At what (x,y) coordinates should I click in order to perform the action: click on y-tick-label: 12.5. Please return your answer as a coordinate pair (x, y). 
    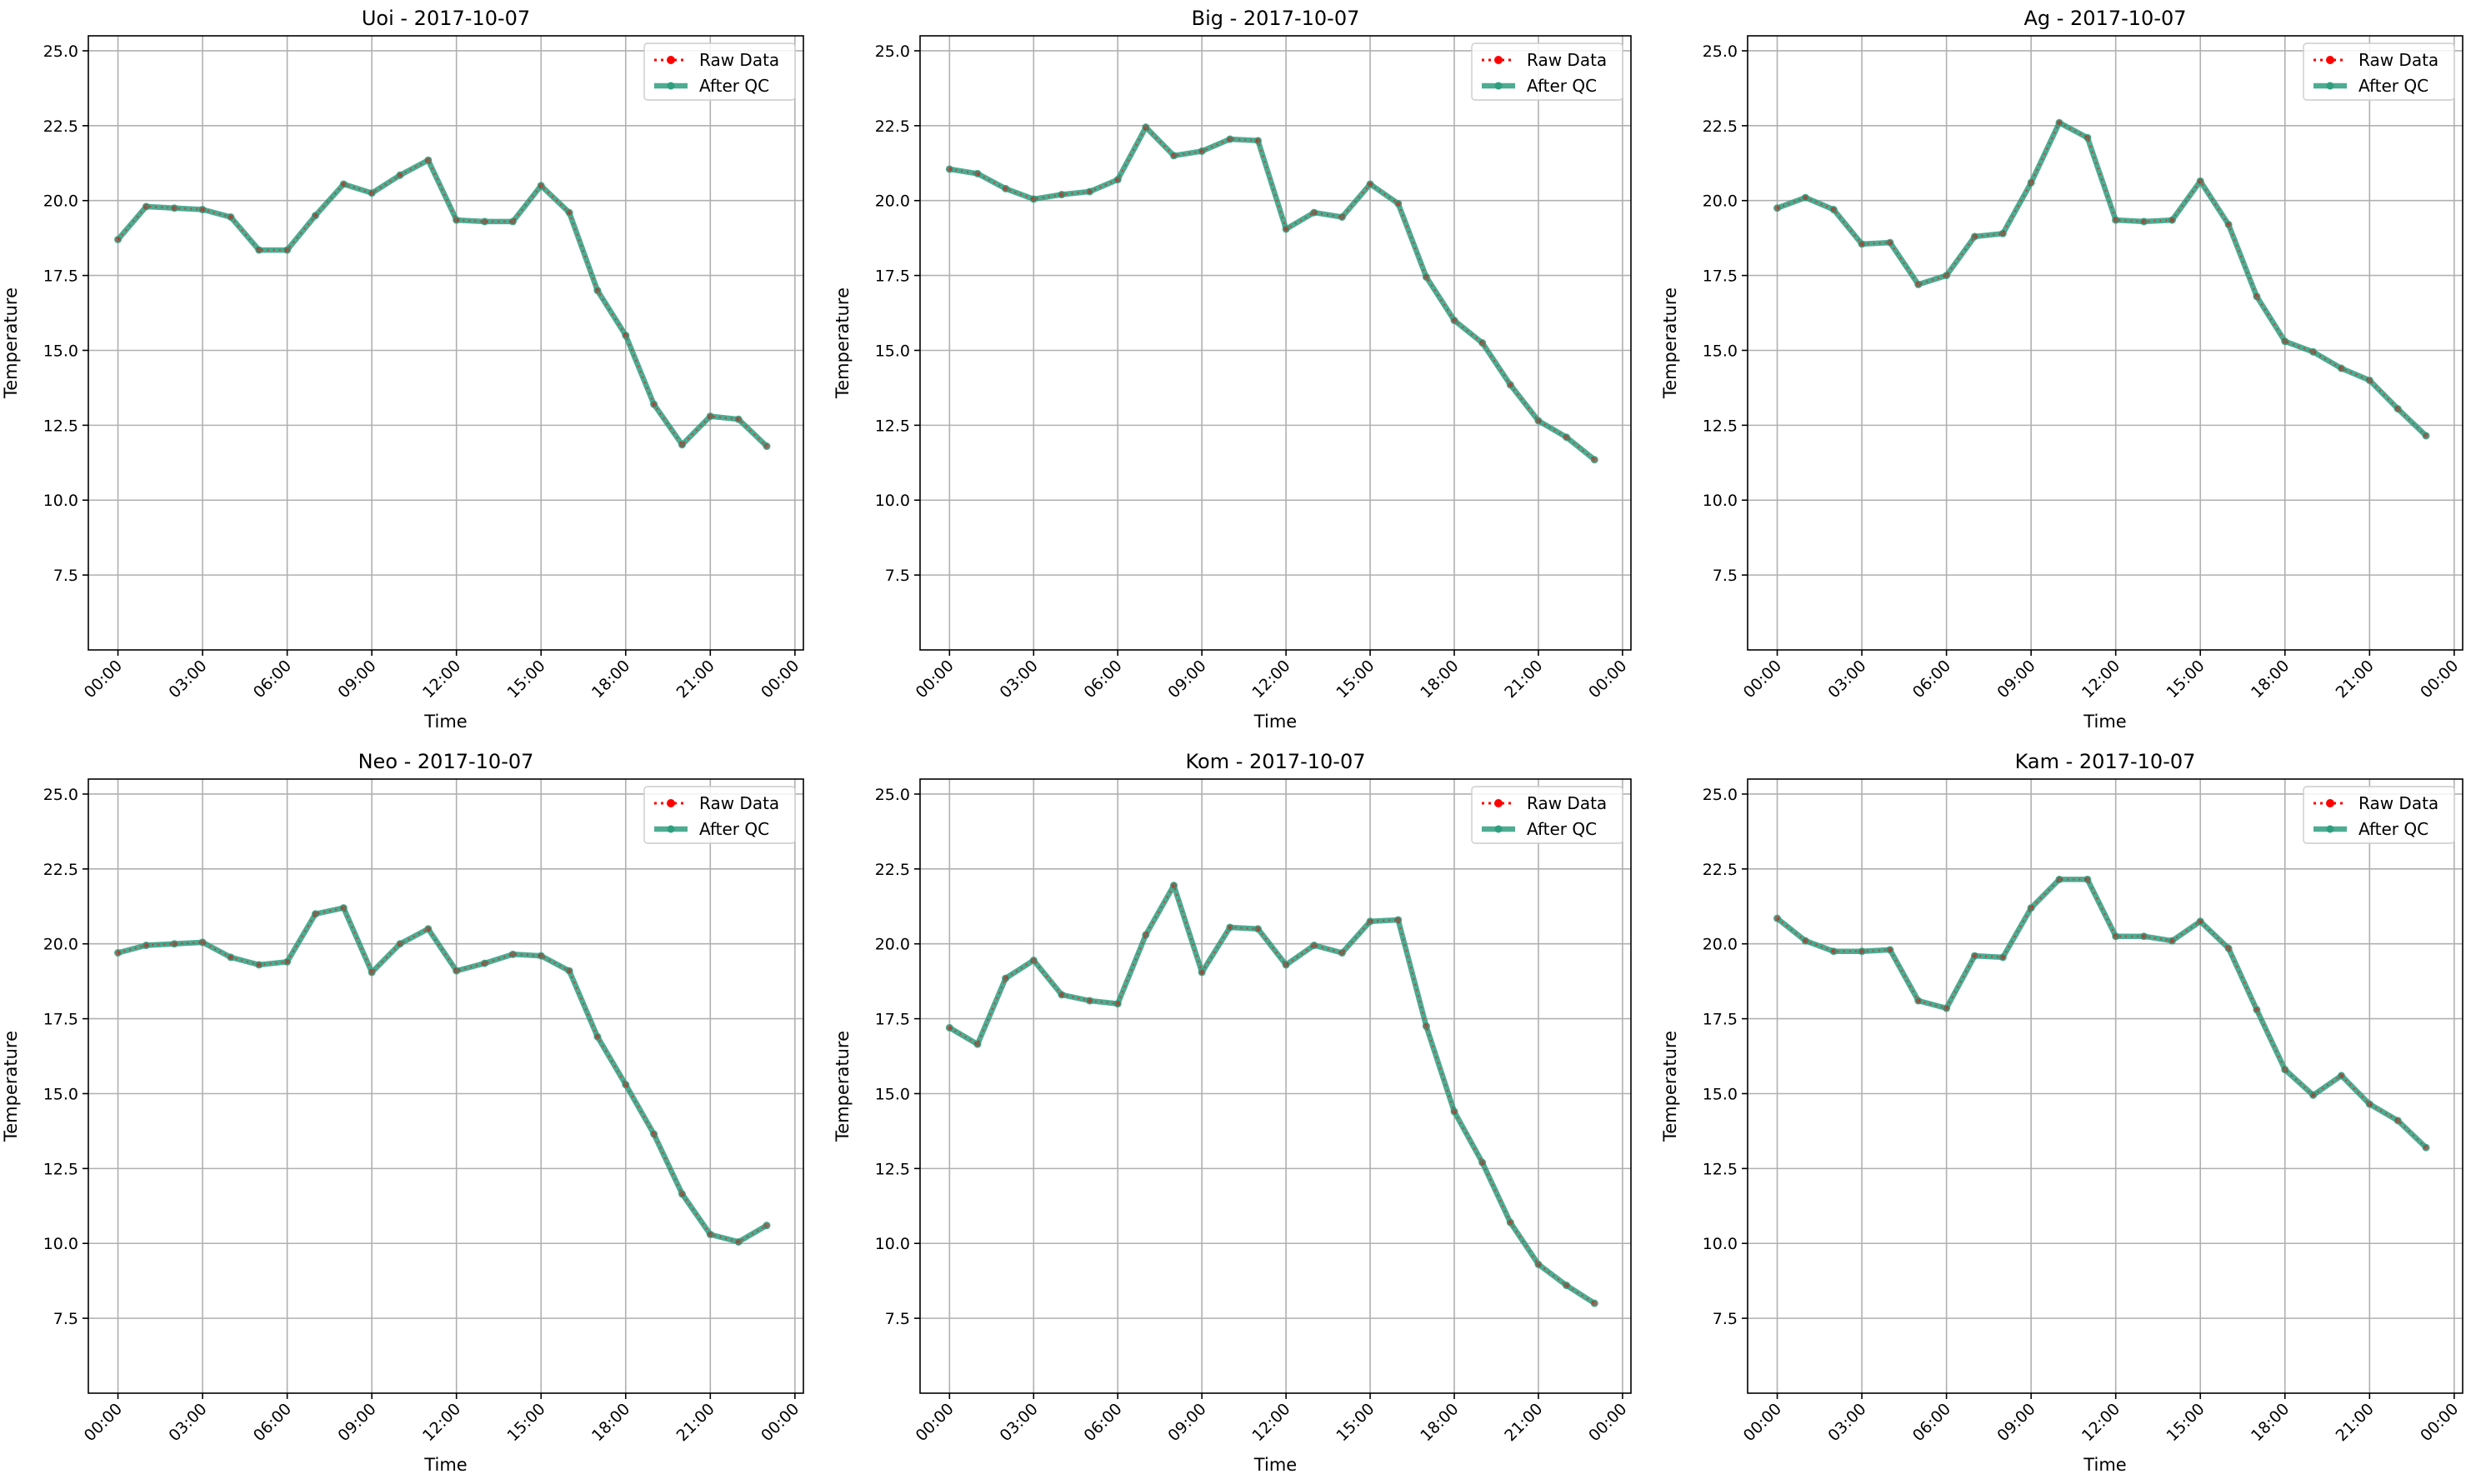
    Looking at the image, I should click on (1720, 426).